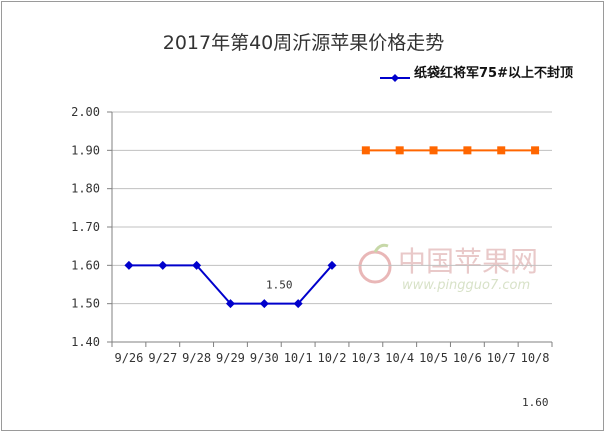  Describe the element at coordinates (468, 261) in the screenshot. I see `watermark-text: 中国苹果网` at that location.